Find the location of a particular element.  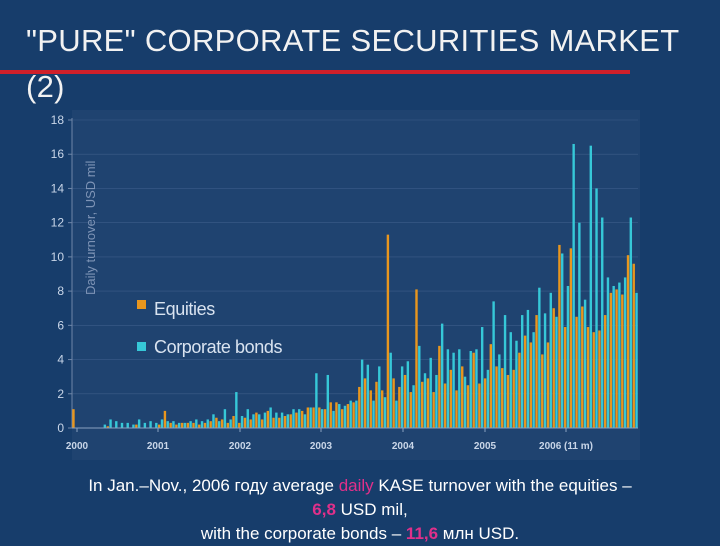

legend: Equities Corporate bonds is located at coordinates (210, 328).